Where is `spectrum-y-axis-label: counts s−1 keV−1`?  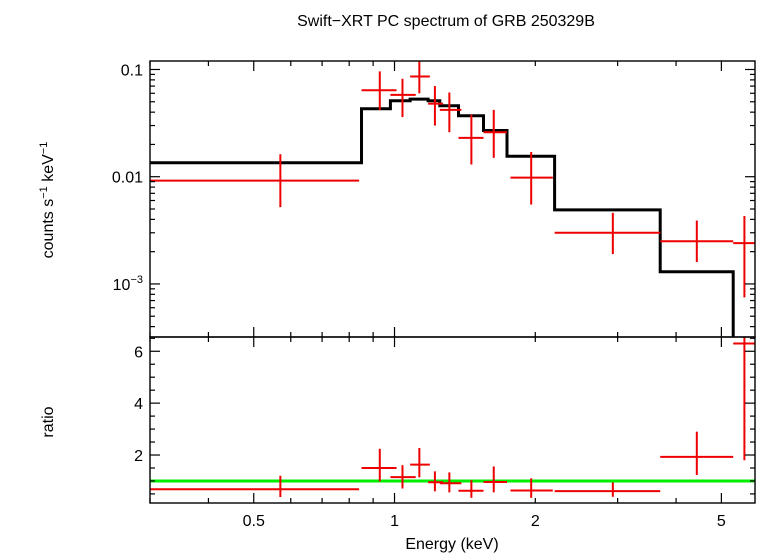
spectrum-y-axis-label: counts s−1 keV−1 is located at coordinates (47, 200).